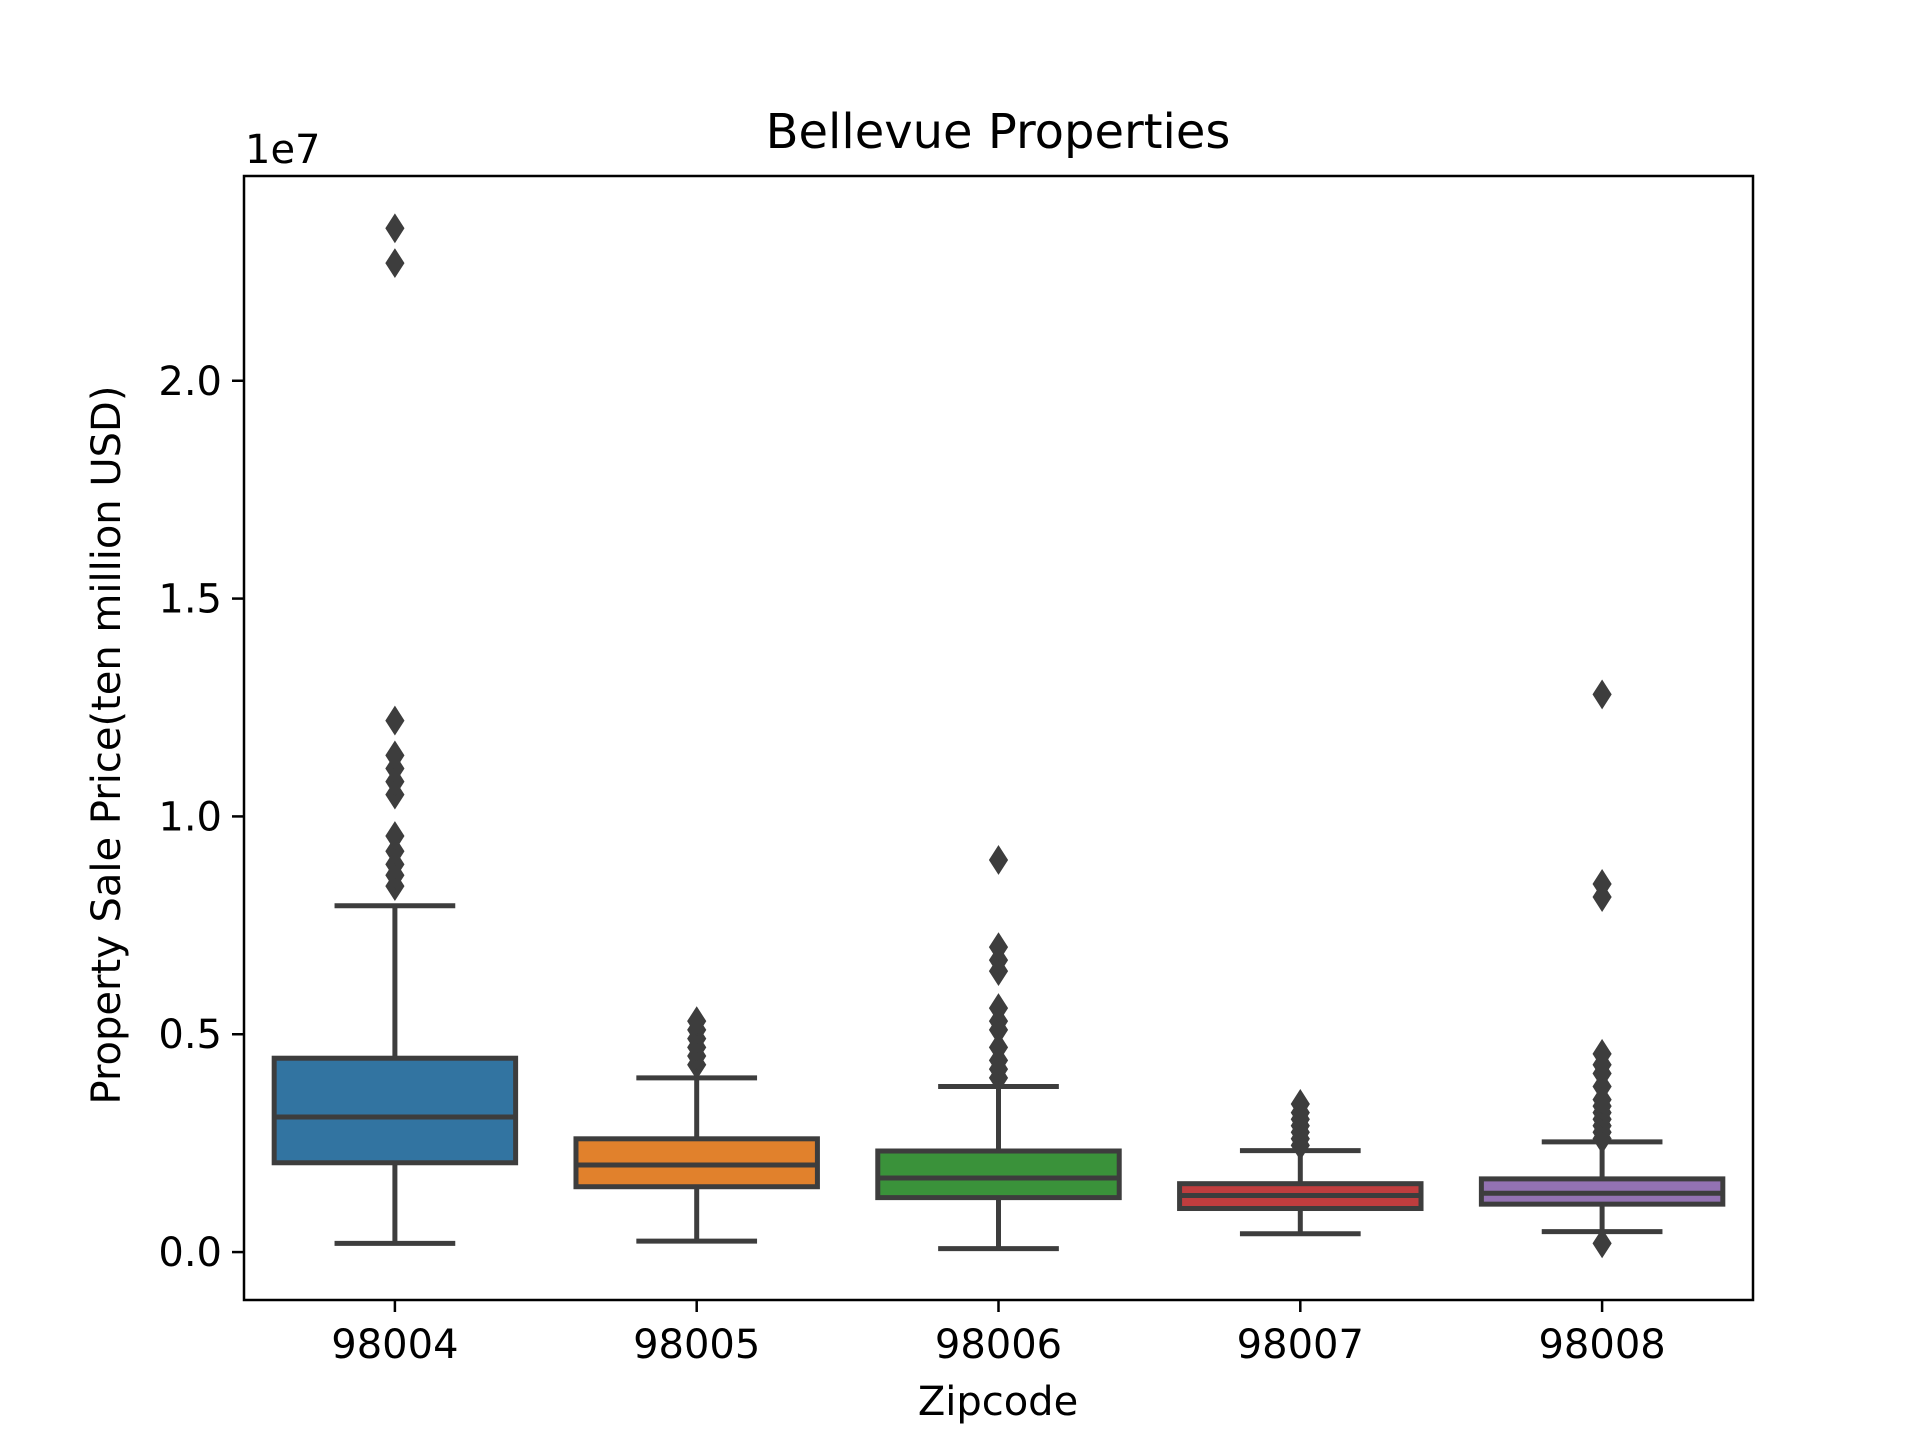  I want to click on y-axis-offset-label: 1e7, so click(283, 150).